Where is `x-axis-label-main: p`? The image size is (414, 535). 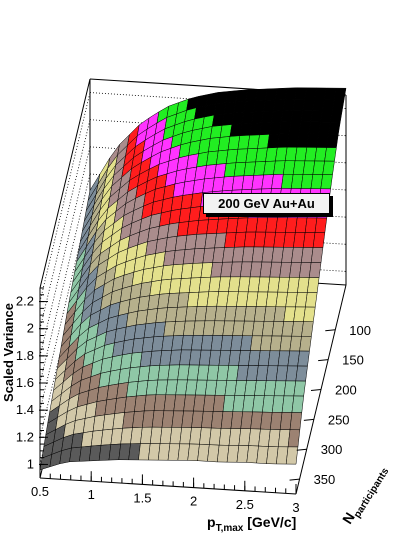
x-axis-label-main: p is located at coordinates (211, 522).